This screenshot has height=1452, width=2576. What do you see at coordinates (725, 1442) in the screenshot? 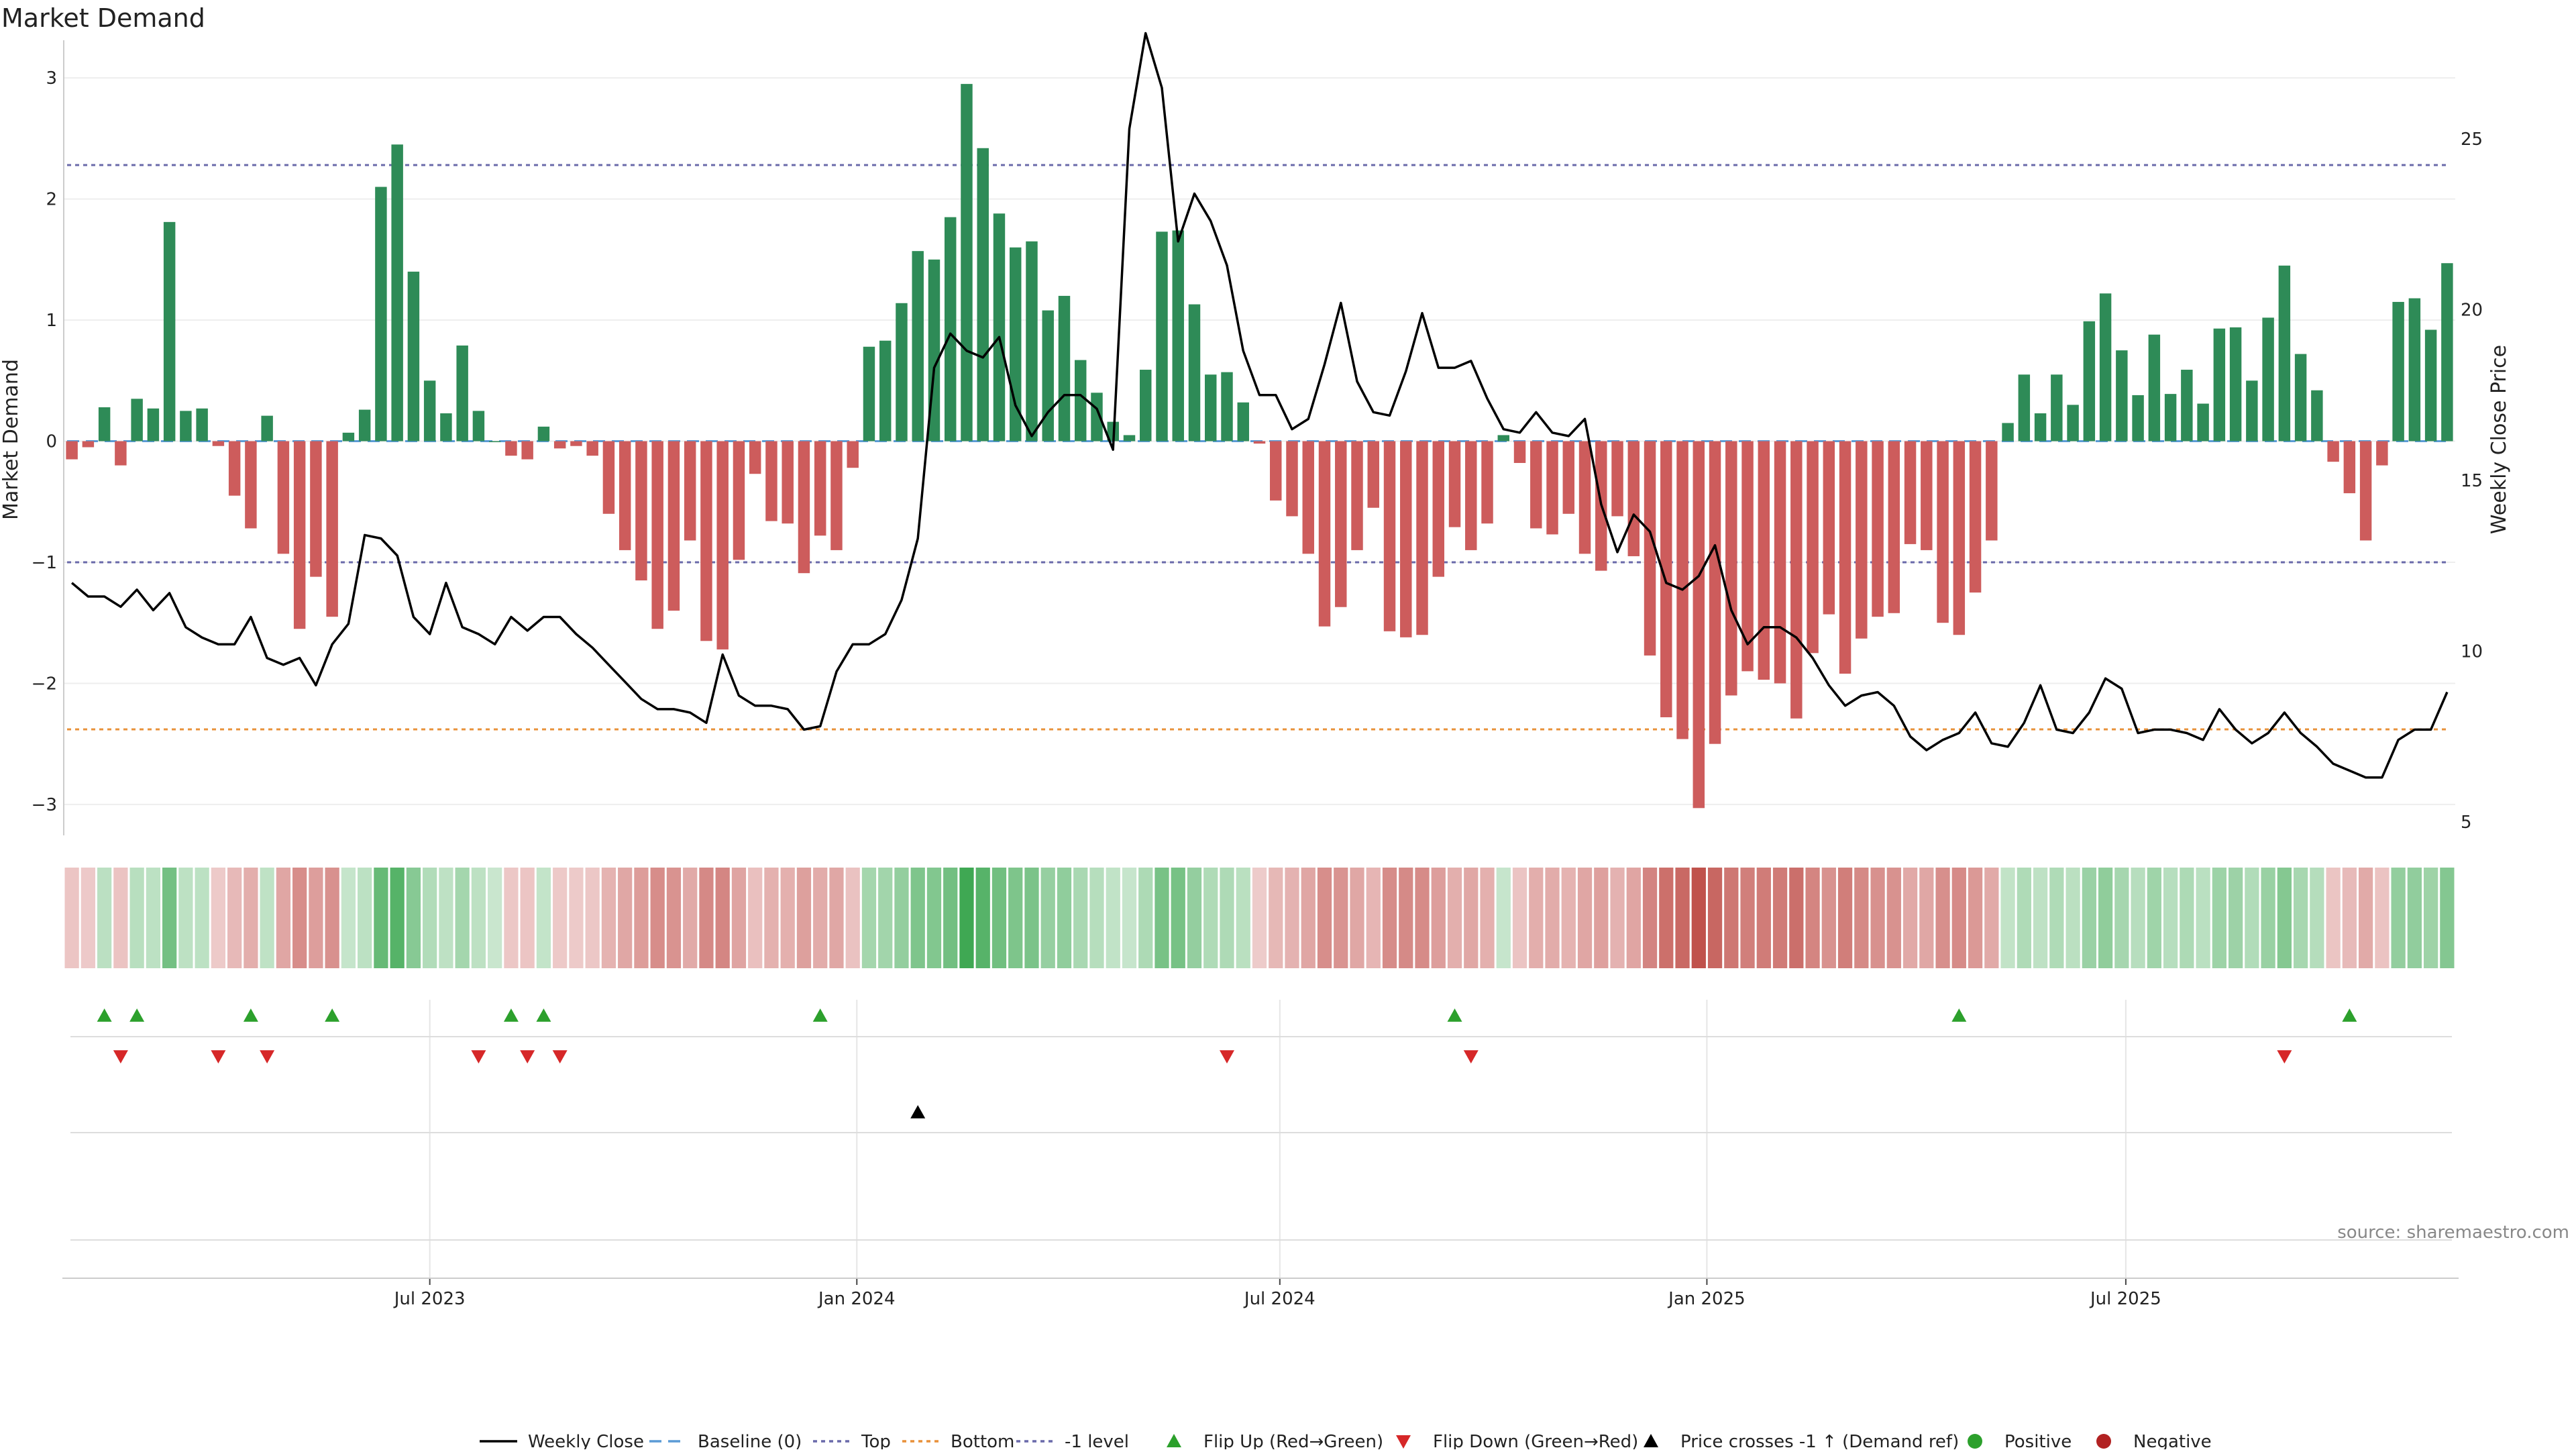
I see `legend-item: Baseline (0)` at bounding box center [725, 1442].